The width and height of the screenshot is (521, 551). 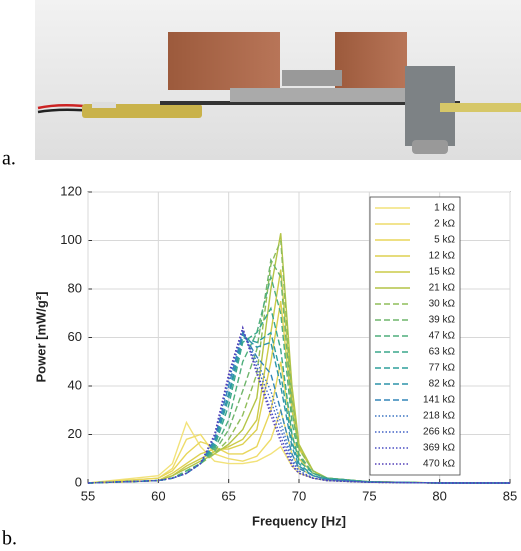 I want to click on panel-label-b: b., so click(x=9, y=539).